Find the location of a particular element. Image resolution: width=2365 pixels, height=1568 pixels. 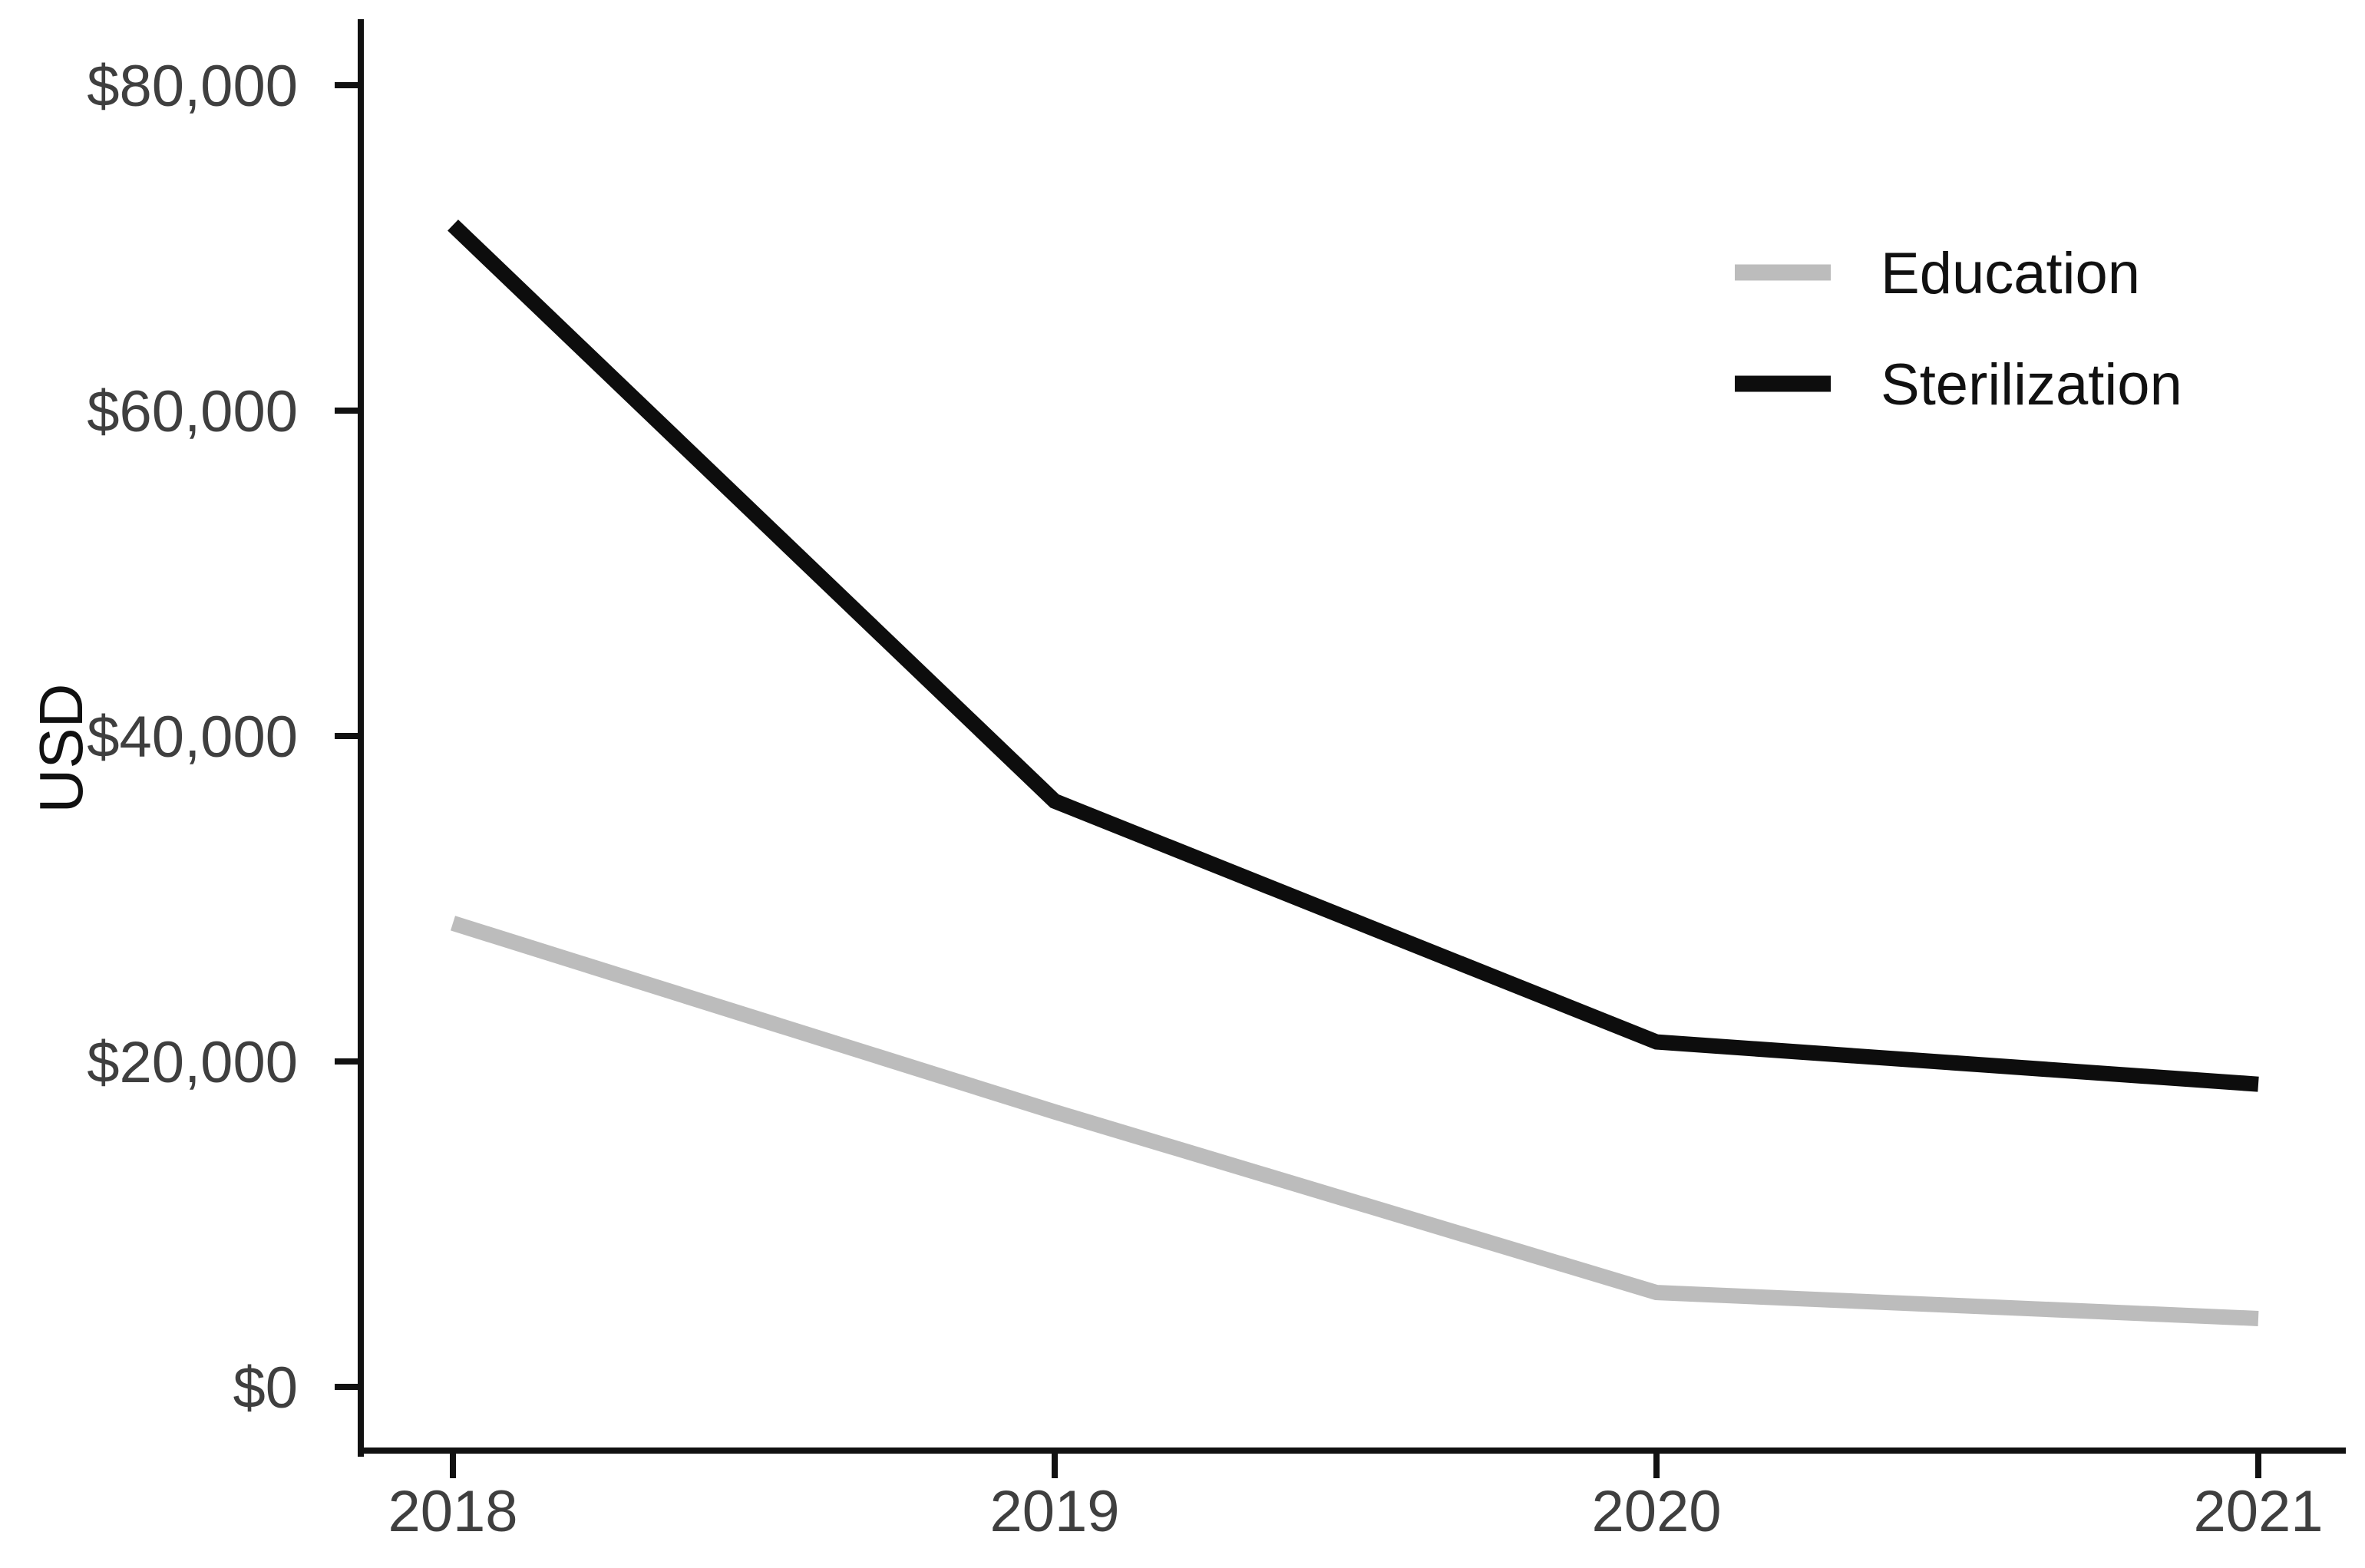

x-tick-label: 2018 is located at coordinates (452, 1511).